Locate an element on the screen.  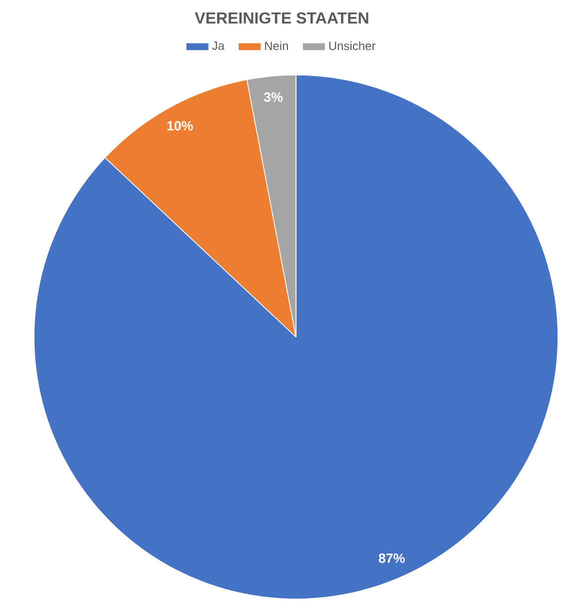
data-label: 87% is located at coordinates (391, 558).